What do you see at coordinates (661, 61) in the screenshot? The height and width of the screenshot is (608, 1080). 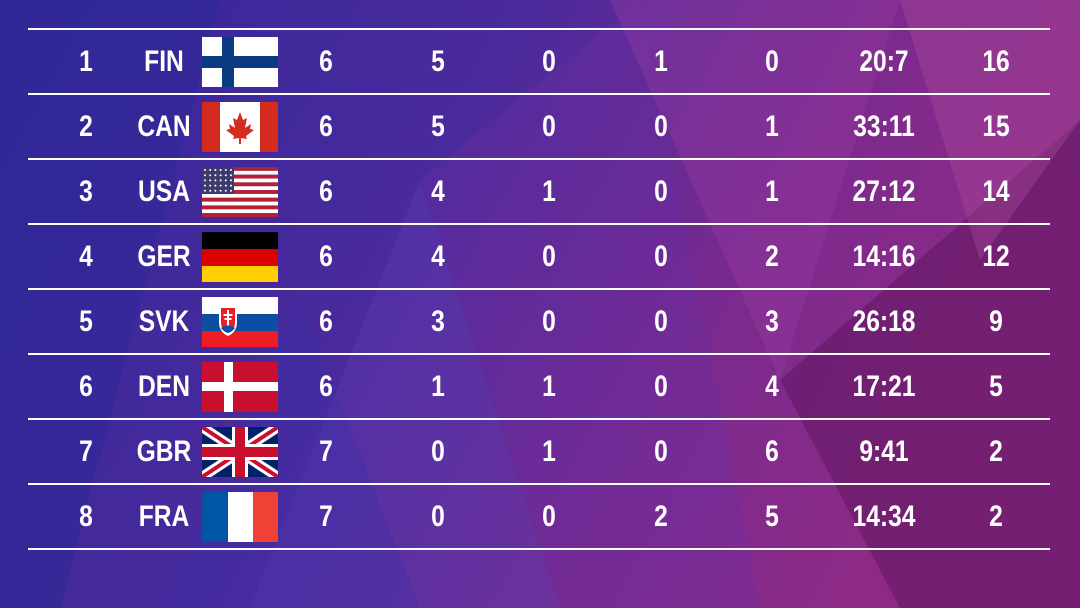 I see `overtime-losses: 1` at bounding box center [661, 61].